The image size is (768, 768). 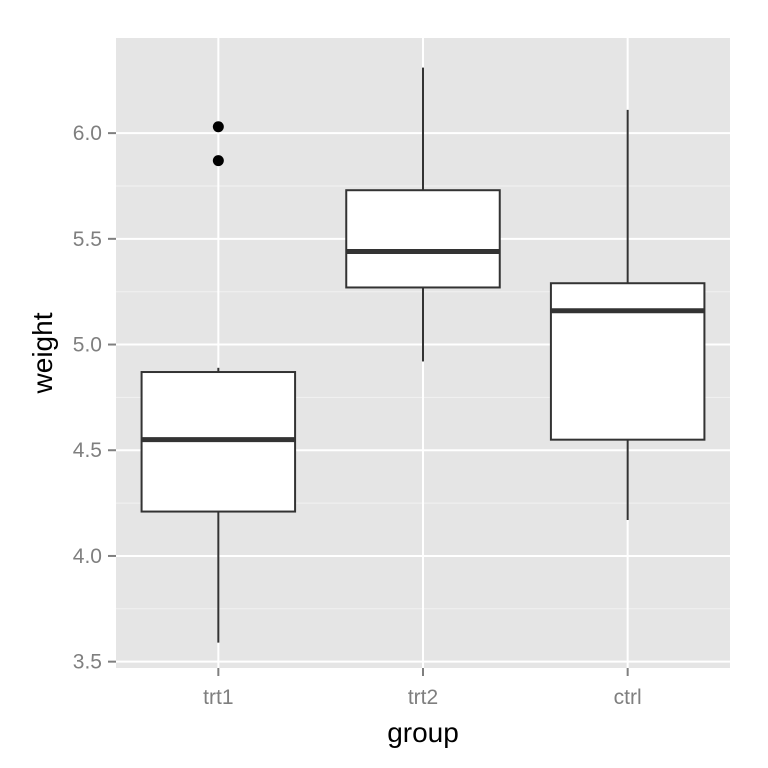 I want to click on x-axis: trt1 trt2 ctrl, so click(x=422, y=688).